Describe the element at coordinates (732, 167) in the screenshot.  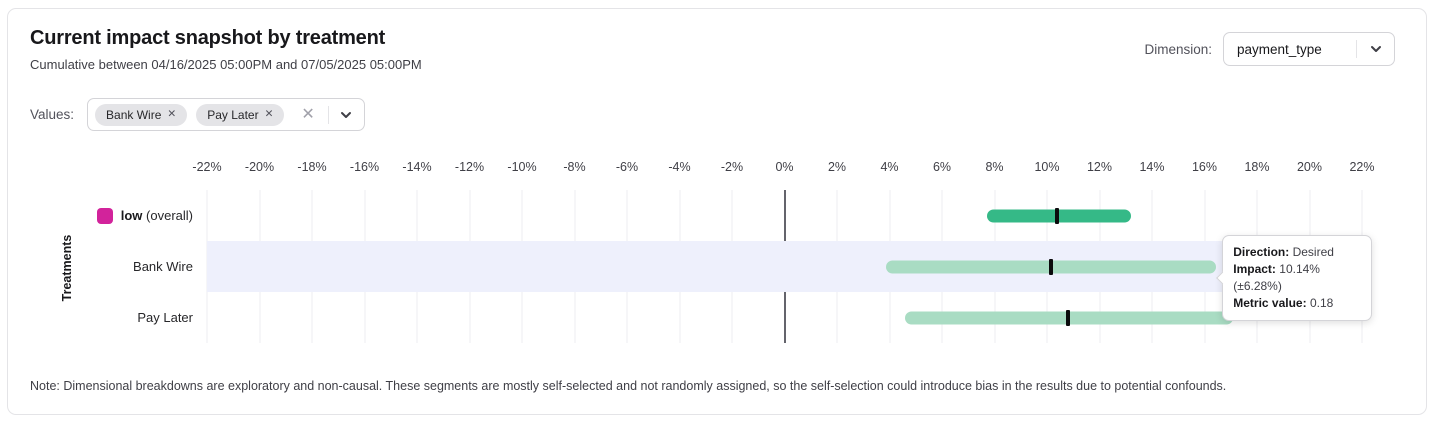
I see `axis-tick-label: -2%` at that location.